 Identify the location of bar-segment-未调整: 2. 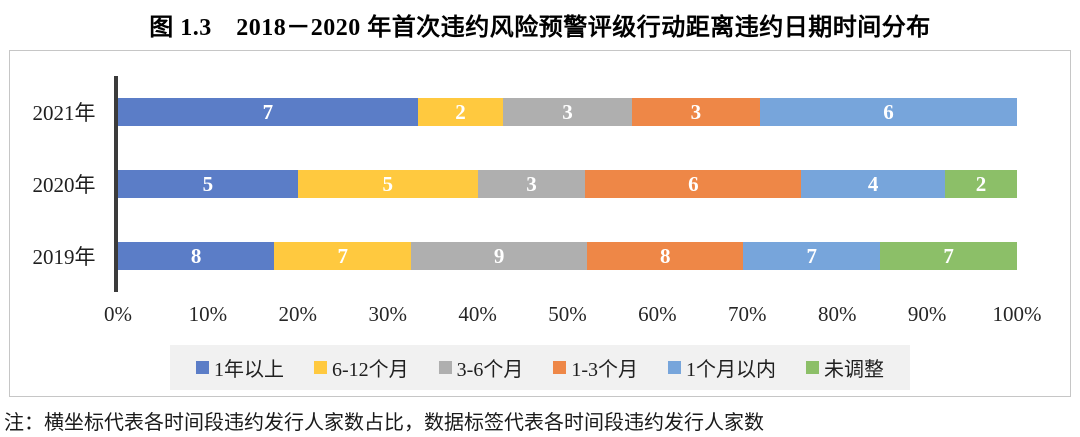
(981, 184).